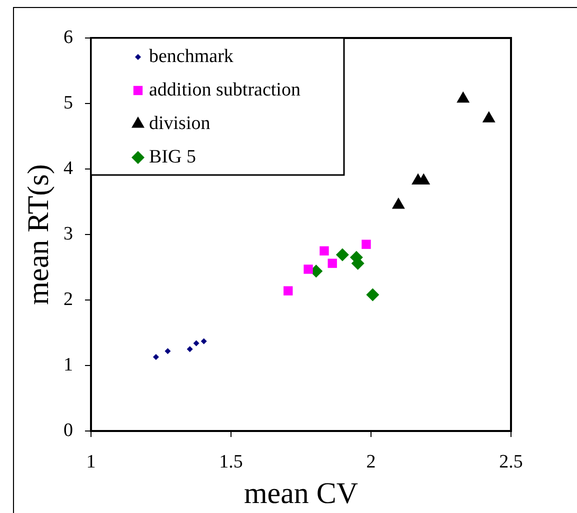 The image size is (577, 513). Describe the element at coordinates (68, 103) in the screenshot. I see `y-tick-label: 5` at that location.